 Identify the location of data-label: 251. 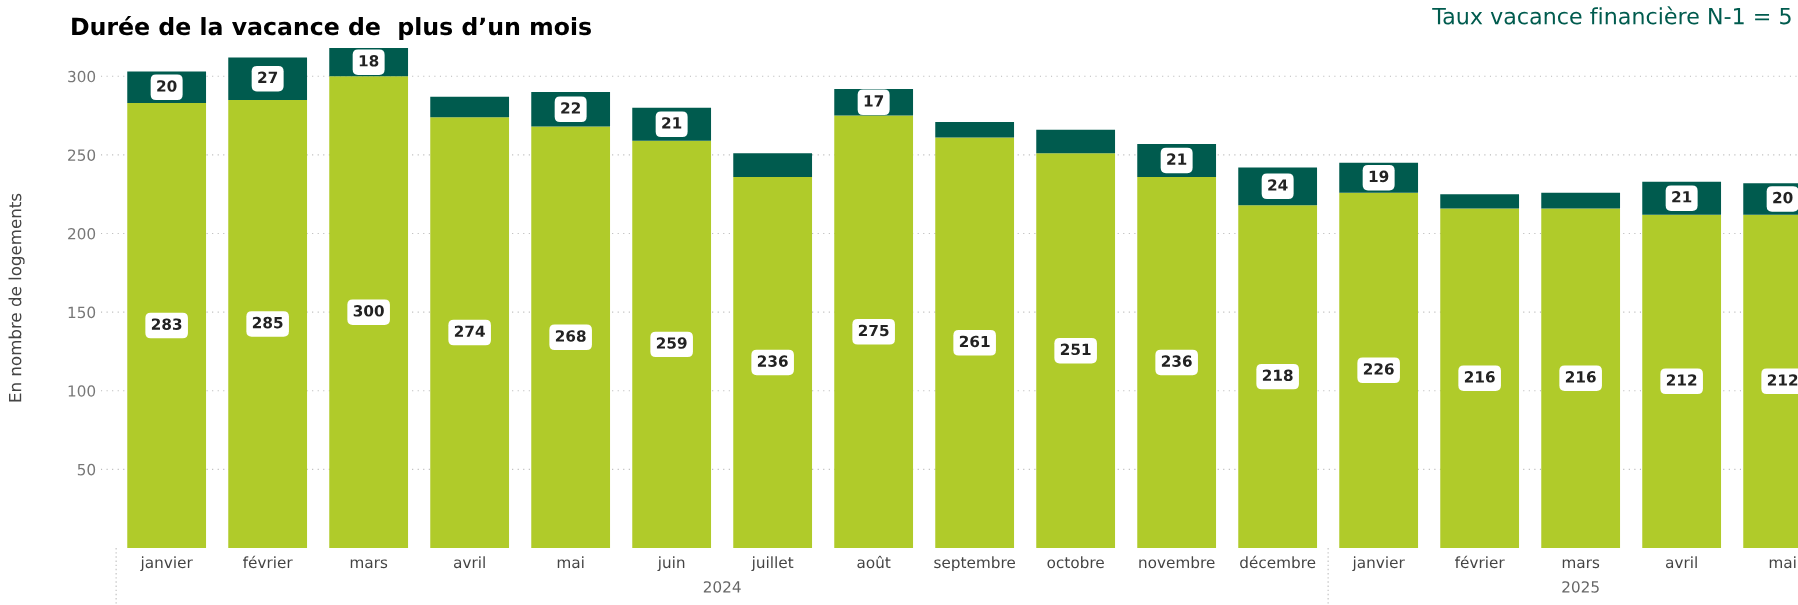
(1075, 349).